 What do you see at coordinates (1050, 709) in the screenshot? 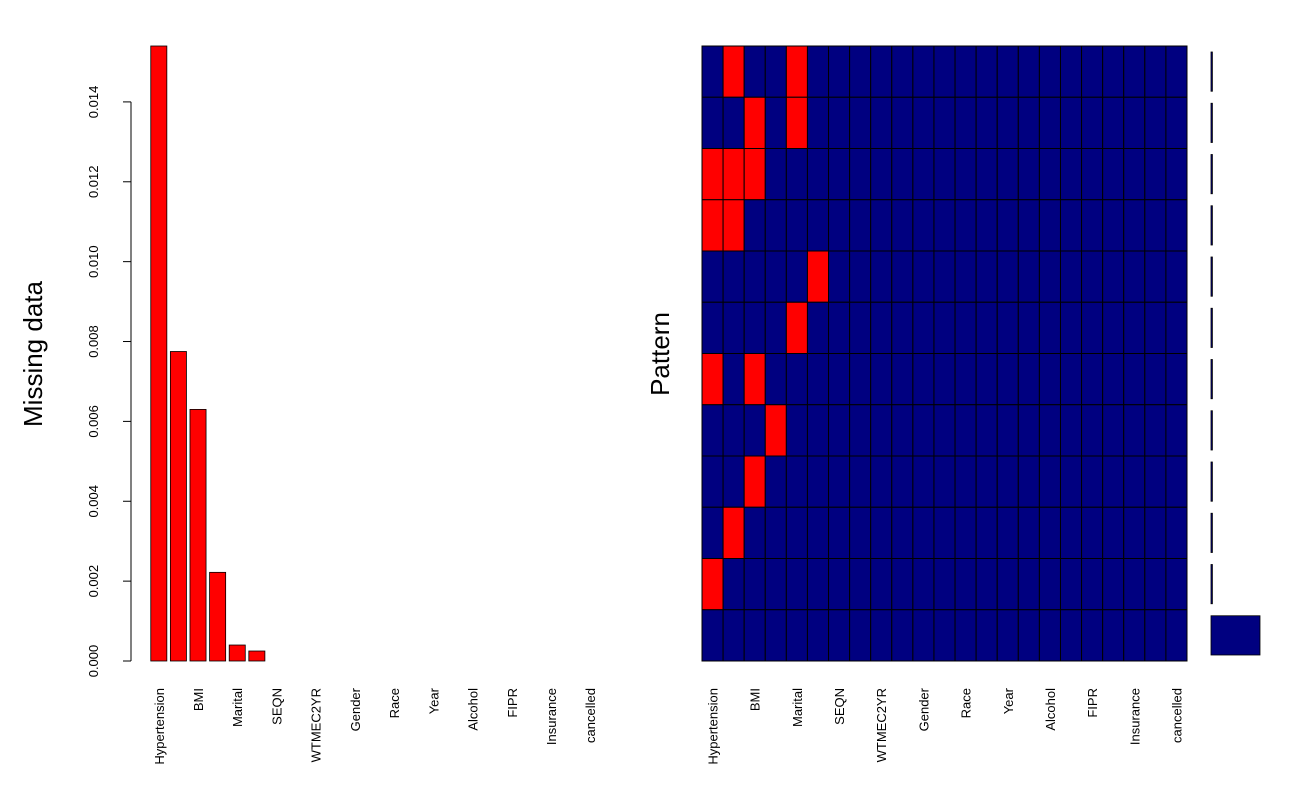
I see `heatmap-x-tick-label: Alcohol` at bounding box center [1050, 709].